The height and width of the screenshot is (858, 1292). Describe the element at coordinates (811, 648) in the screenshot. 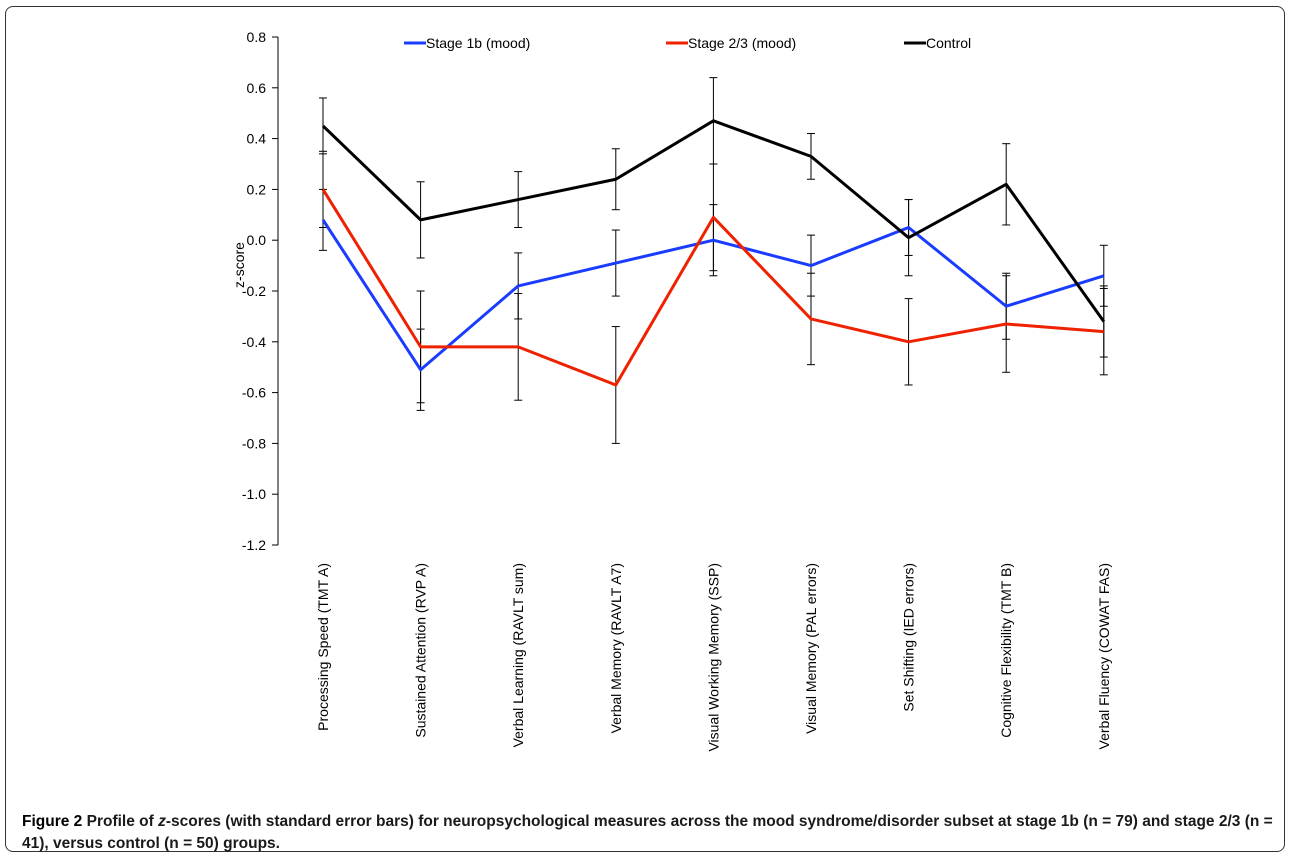

I see `x-tick-label: Visual Memory (PAL errors)` at that location.